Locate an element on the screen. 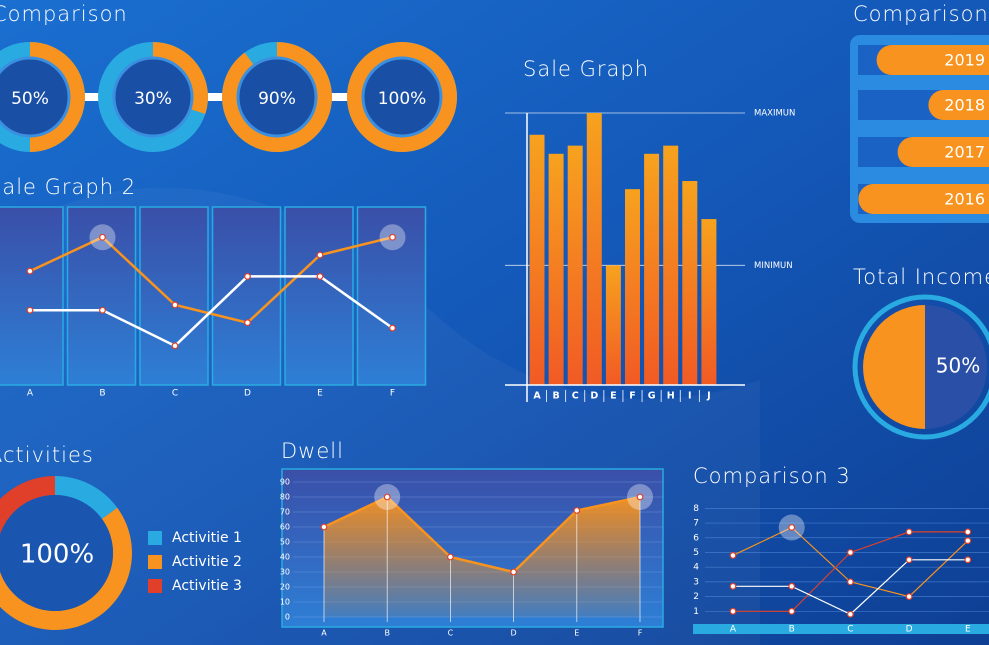 This screenshot has width=989, height=645. y-tick-label: 2 is located at coordinates (696, 597).